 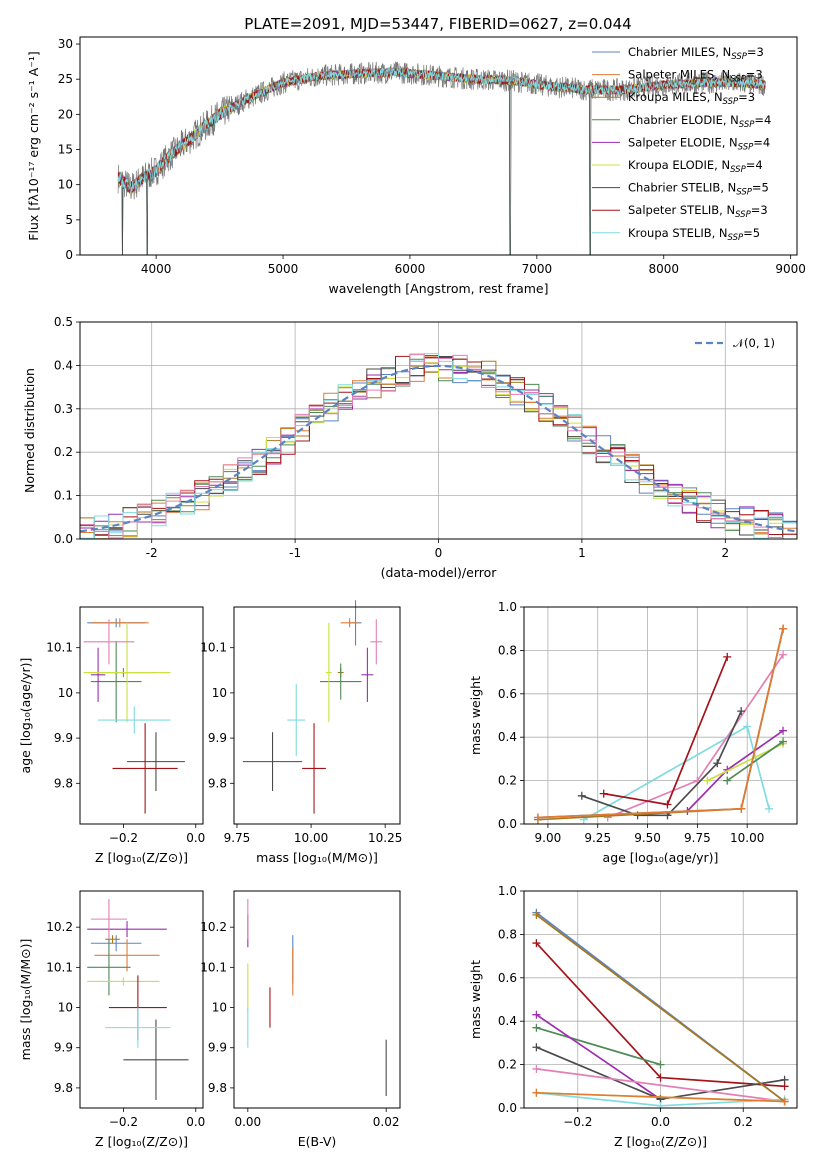 What do you see at coordinates (63, 783) in the screenshot?
I see `y-tick-label: 9.8` at bounding box center [63, 783].